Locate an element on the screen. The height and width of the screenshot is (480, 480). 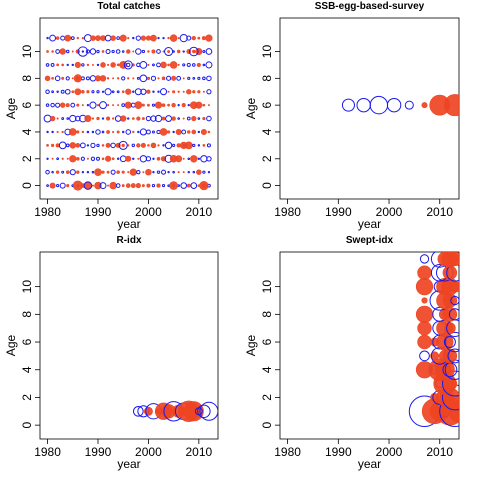
y-axis-label: Age is located at coordinates (11, 346).